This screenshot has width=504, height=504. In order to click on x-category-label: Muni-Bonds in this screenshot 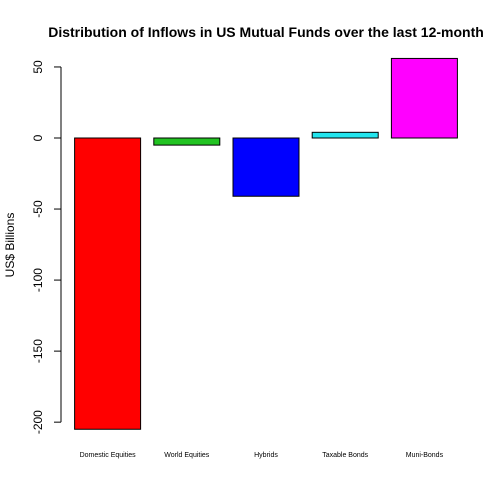, I will do `click(425, 455)`.